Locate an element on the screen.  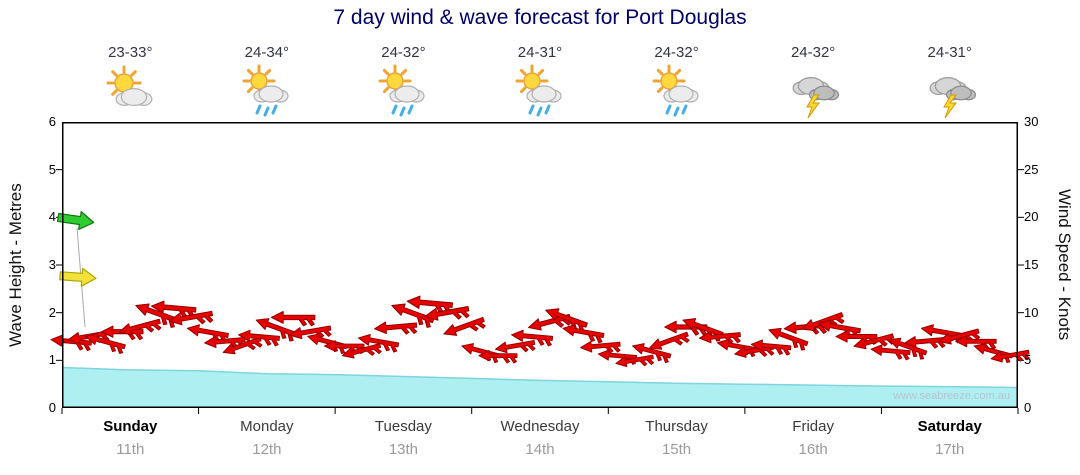
day-date: 17th is located at coordinates (950, 449).